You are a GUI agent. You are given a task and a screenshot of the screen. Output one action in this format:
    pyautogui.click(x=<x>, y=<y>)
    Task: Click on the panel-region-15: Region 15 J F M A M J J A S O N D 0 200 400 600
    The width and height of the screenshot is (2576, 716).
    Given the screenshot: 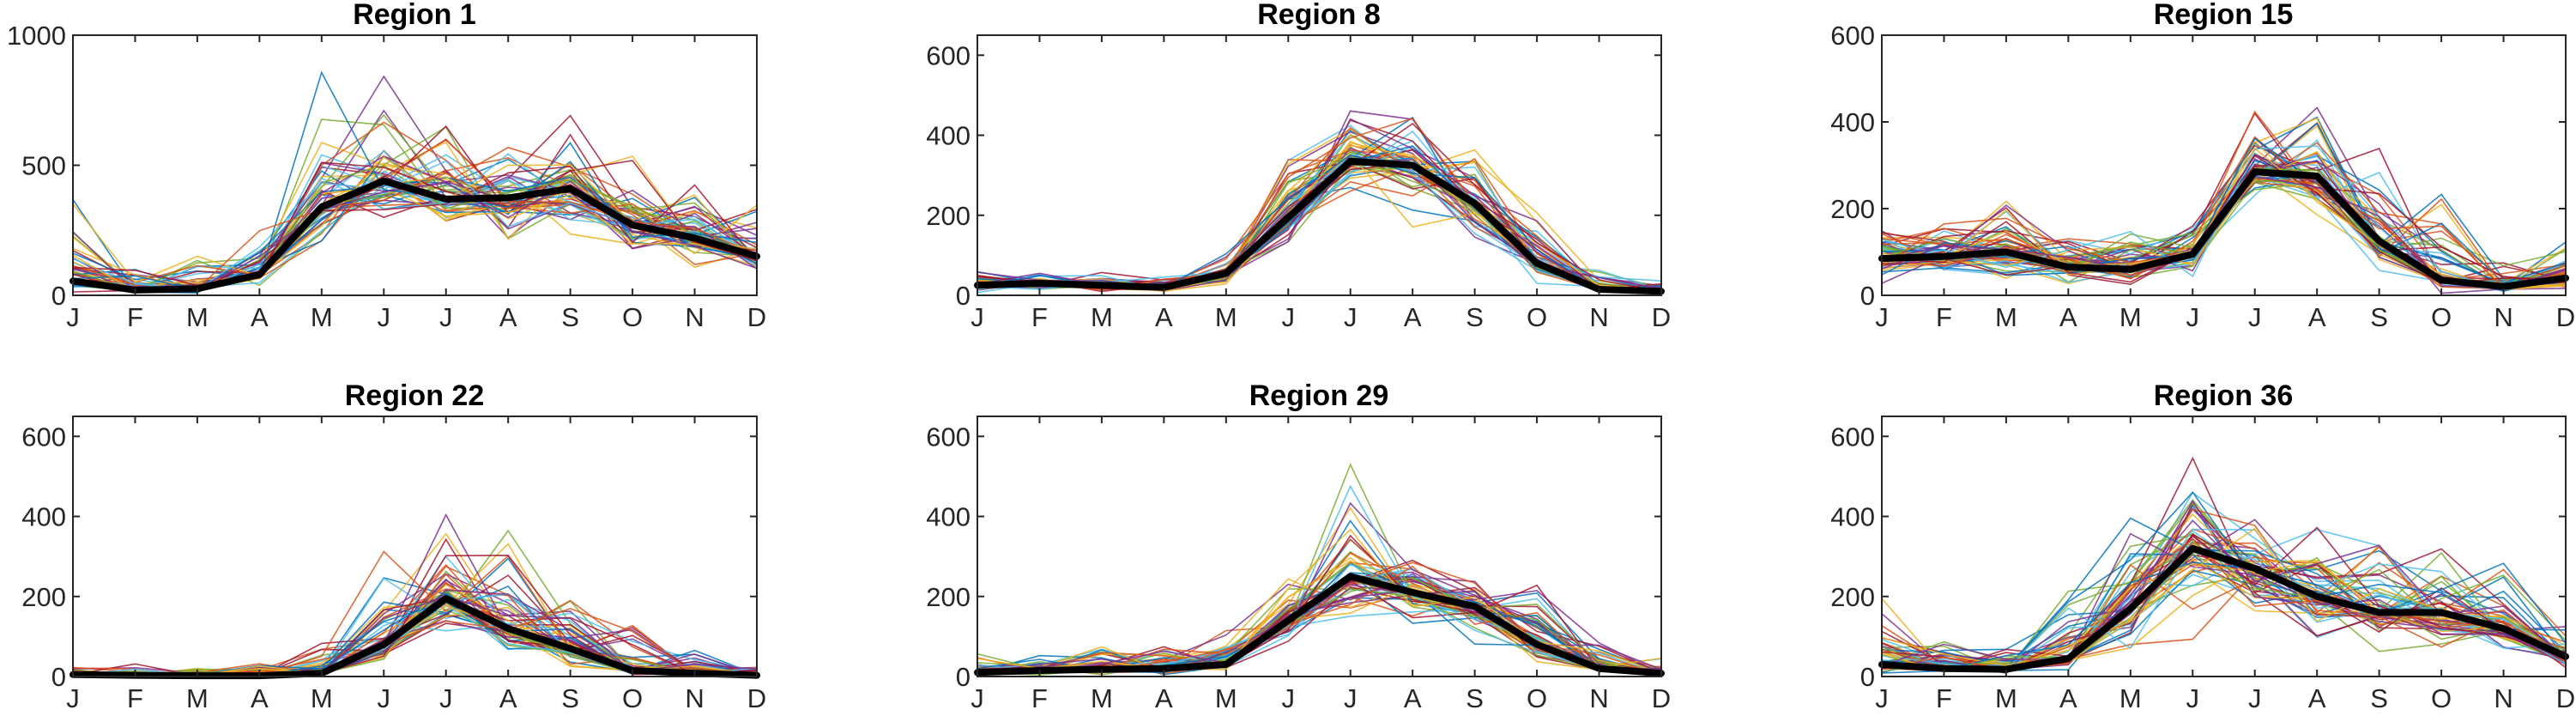 What is the action you would take?
    pyautogui.click(x=2202, y=166)
    